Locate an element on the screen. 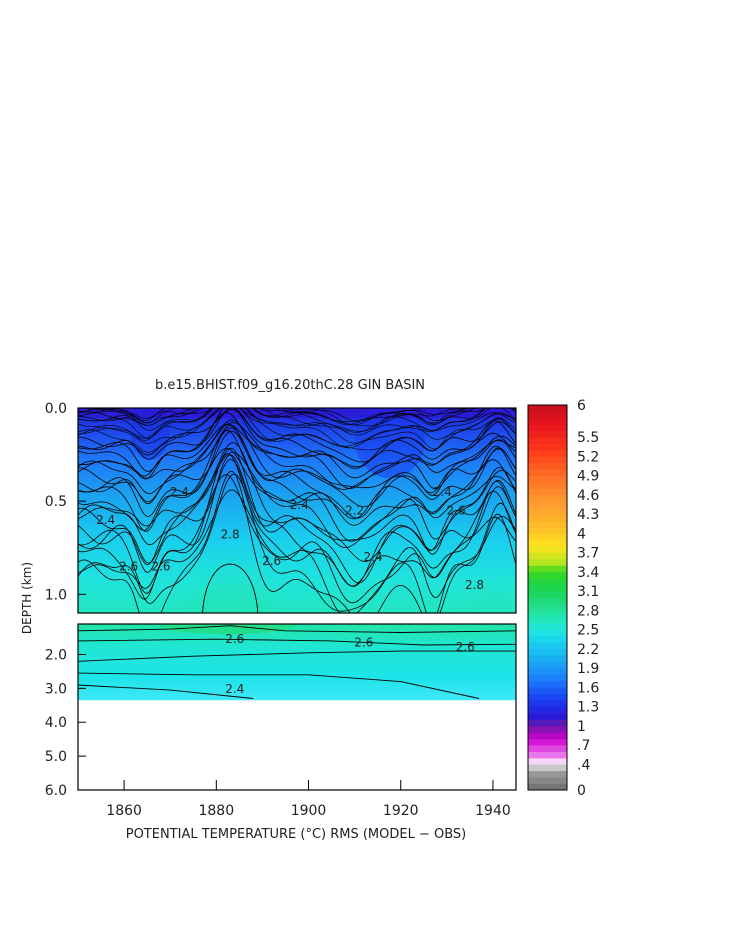 This screenshot has width=733, height=945. y-tick-label: 0.5 is located at coordinates (56, 502).